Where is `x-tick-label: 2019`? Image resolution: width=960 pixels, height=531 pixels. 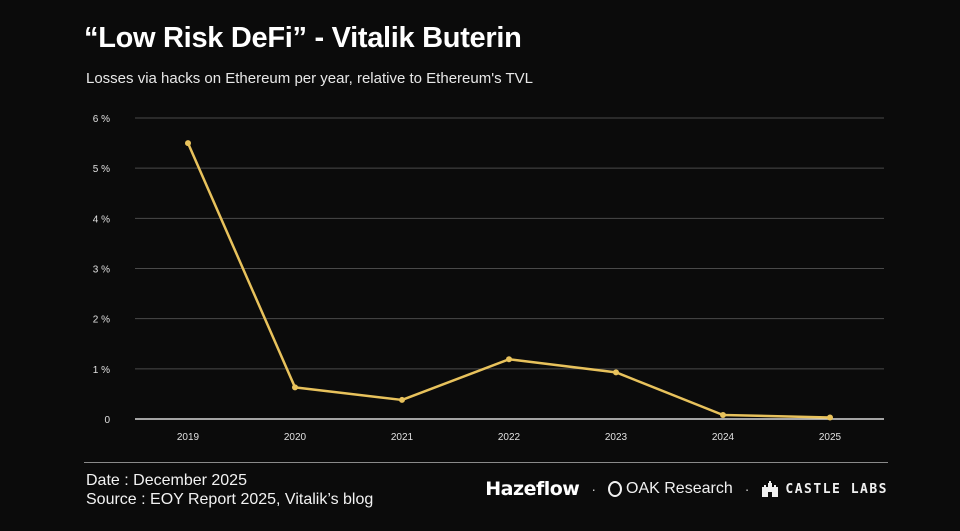 x-tick-label: 2019 is located at coordinates (188, 437).